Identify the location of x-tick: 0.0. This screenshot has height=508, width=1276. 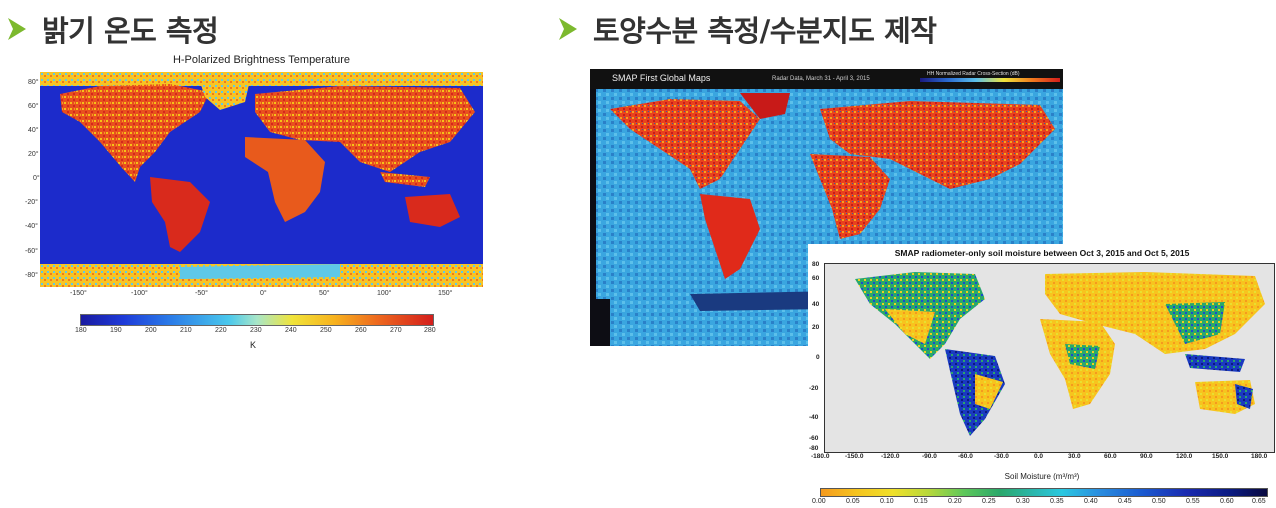
(1039, 456).